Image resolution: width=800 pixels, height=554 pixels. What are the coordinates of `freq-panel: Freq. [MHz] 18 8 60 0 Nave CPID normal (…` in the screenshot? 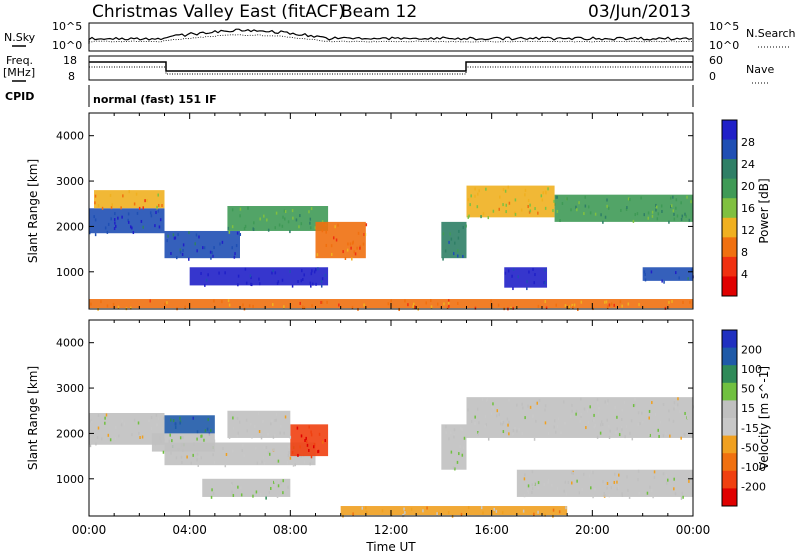 It's located at (388, 80).